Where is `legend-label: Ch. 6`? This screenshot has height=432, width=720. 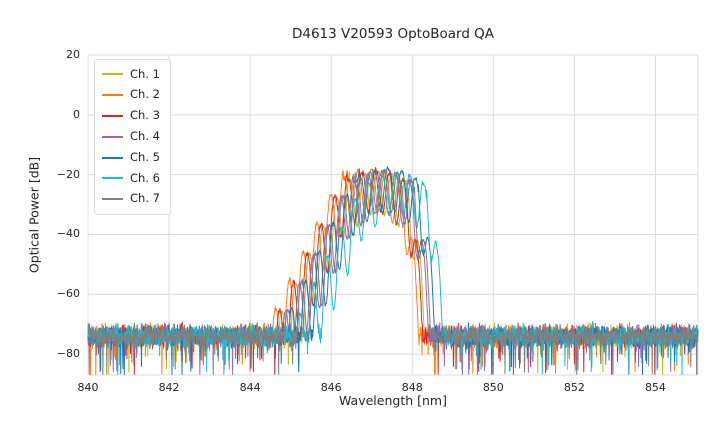
legend-label: Ch. 6 is located at coordinates (145, 177).